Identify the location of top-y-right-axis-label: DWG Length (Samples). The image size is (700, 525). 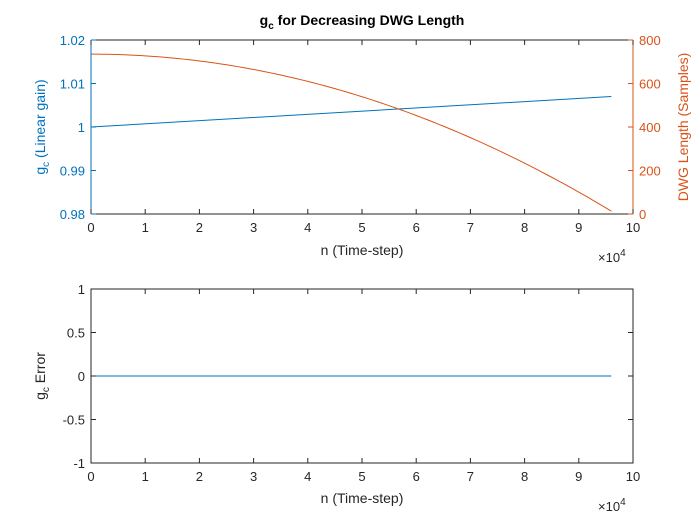
(683, 127).